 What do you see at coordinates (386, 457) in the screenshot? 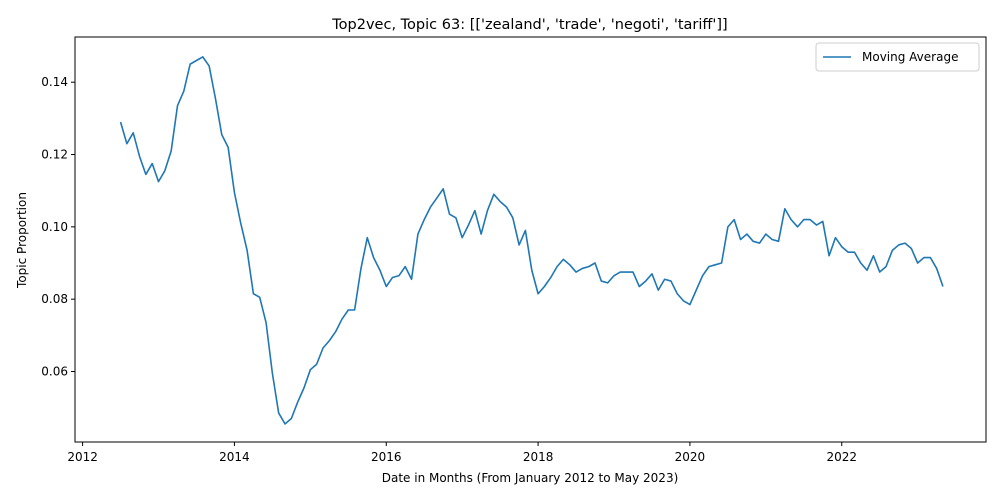
I see `x-tick-label: 2016` at bounding box center [386, 457].